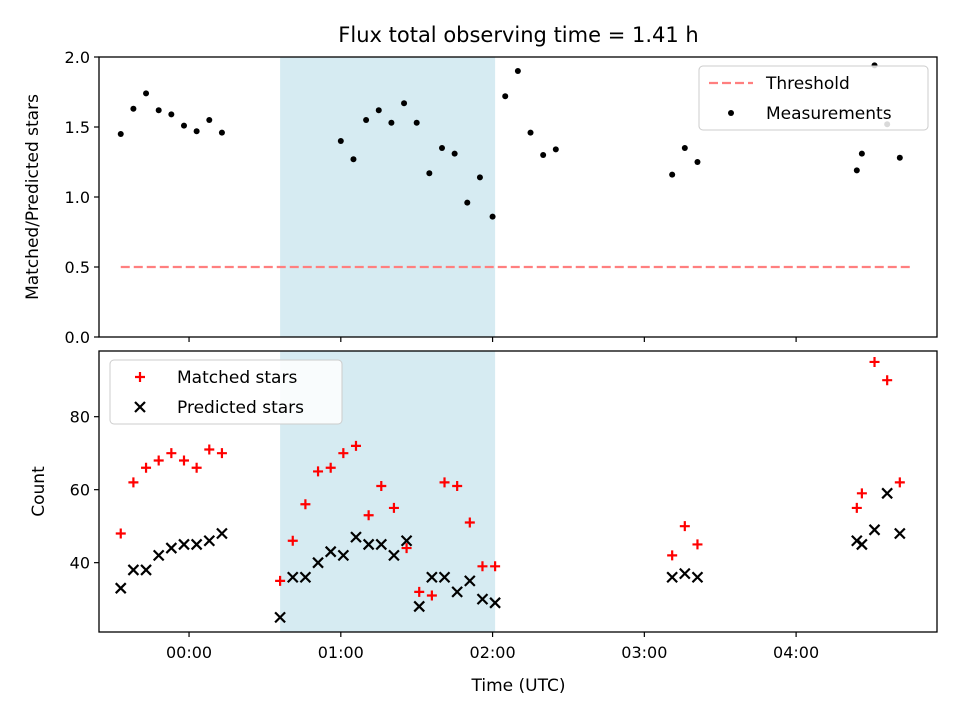 The width and height of the screenshot is (960, 724). What do you see at coordinates (80, 417) in the screenshot?
I see `y-tick-label: 80` at bounding box center [80, 417].